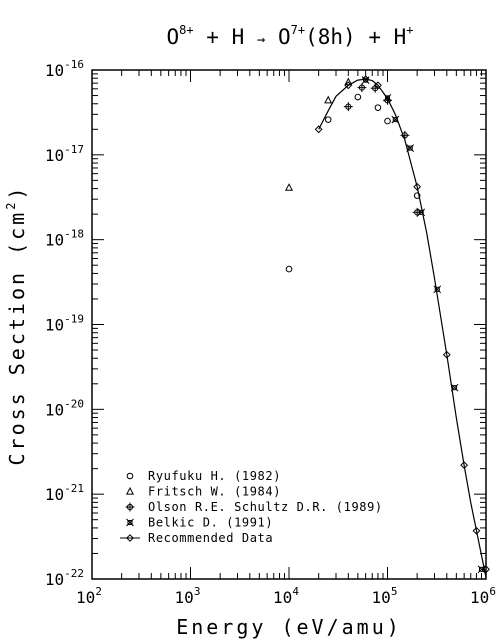  I want to click on y-tick-label: 10-22, so click(64, 578).